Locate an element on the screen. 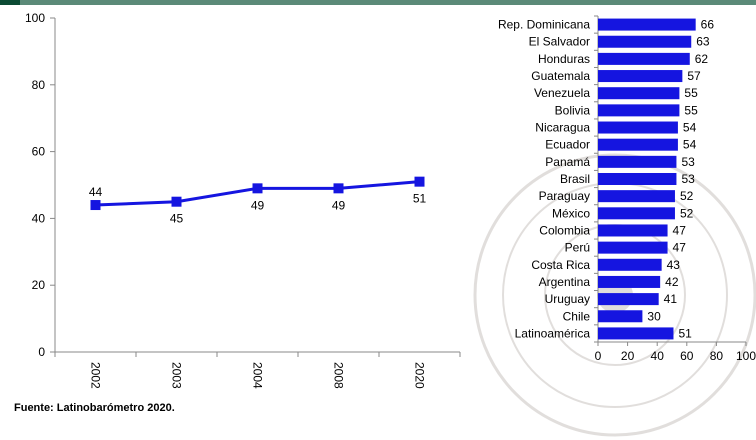 The width and height of the screenshot is (756, 440). data-label: 57 is located at coordinates (694, 76).